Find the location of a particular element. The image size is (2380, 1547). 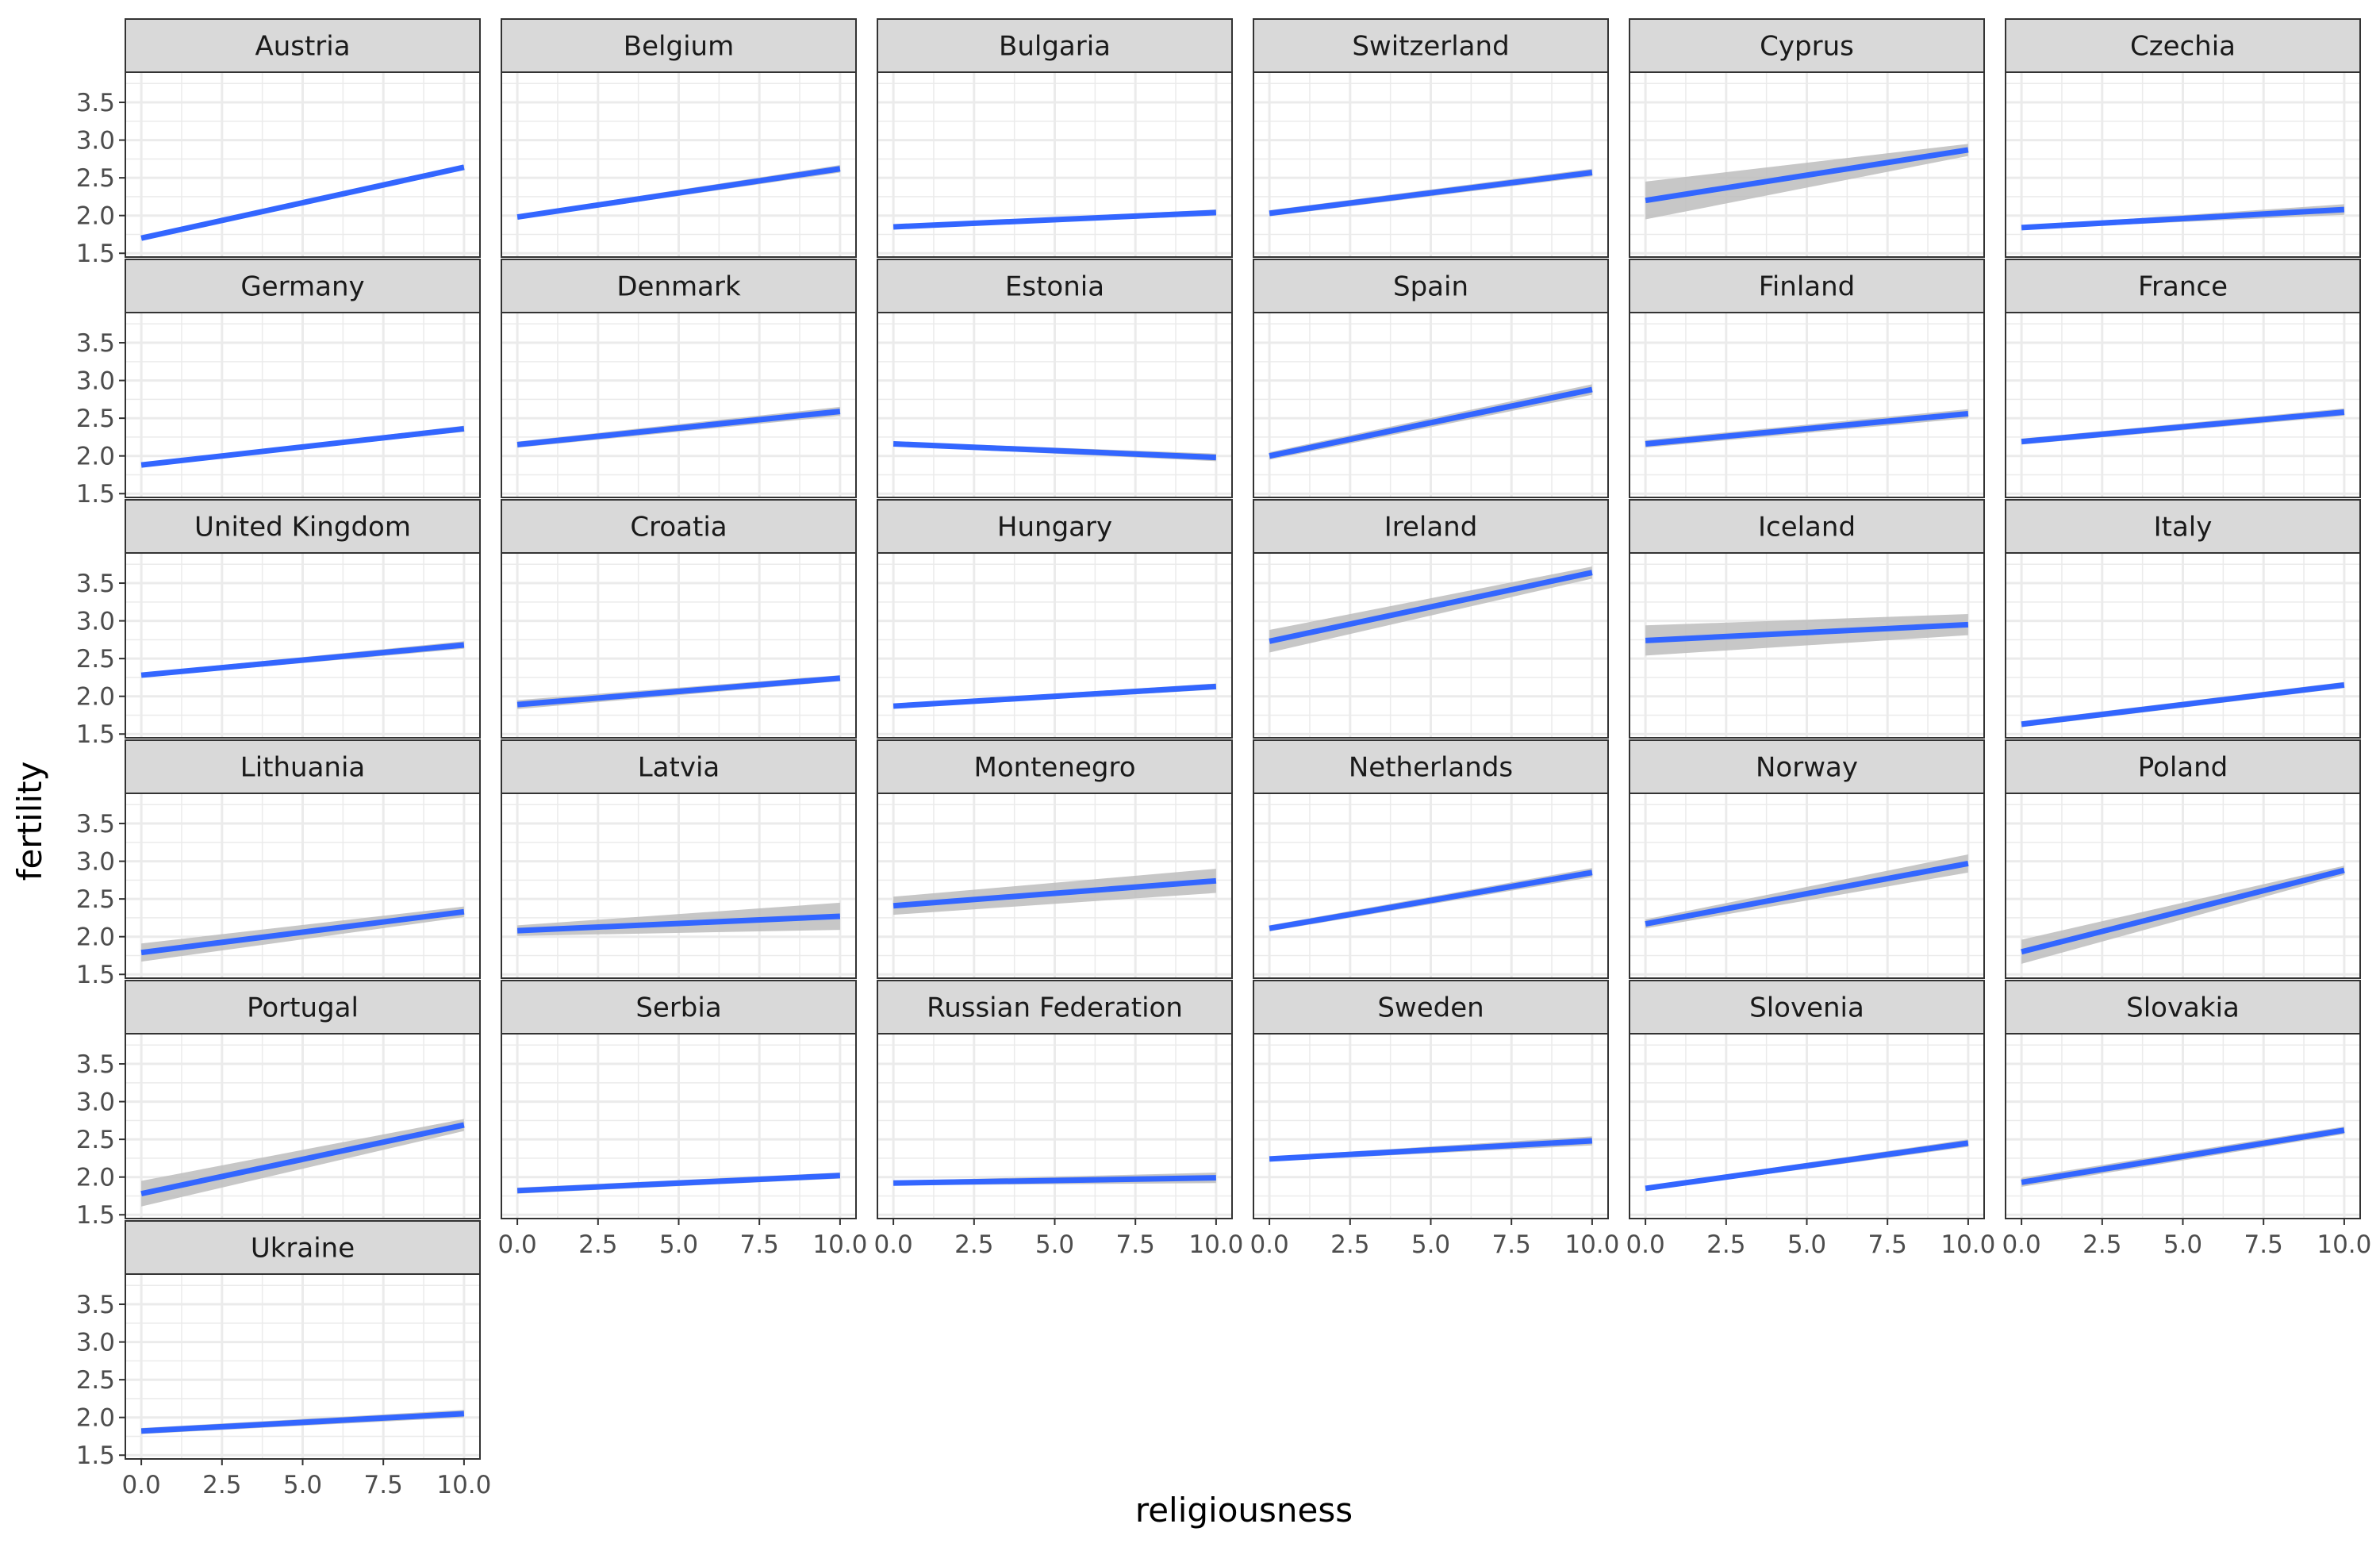

strip-label: Lithuania is located at coordinates (302, 768).